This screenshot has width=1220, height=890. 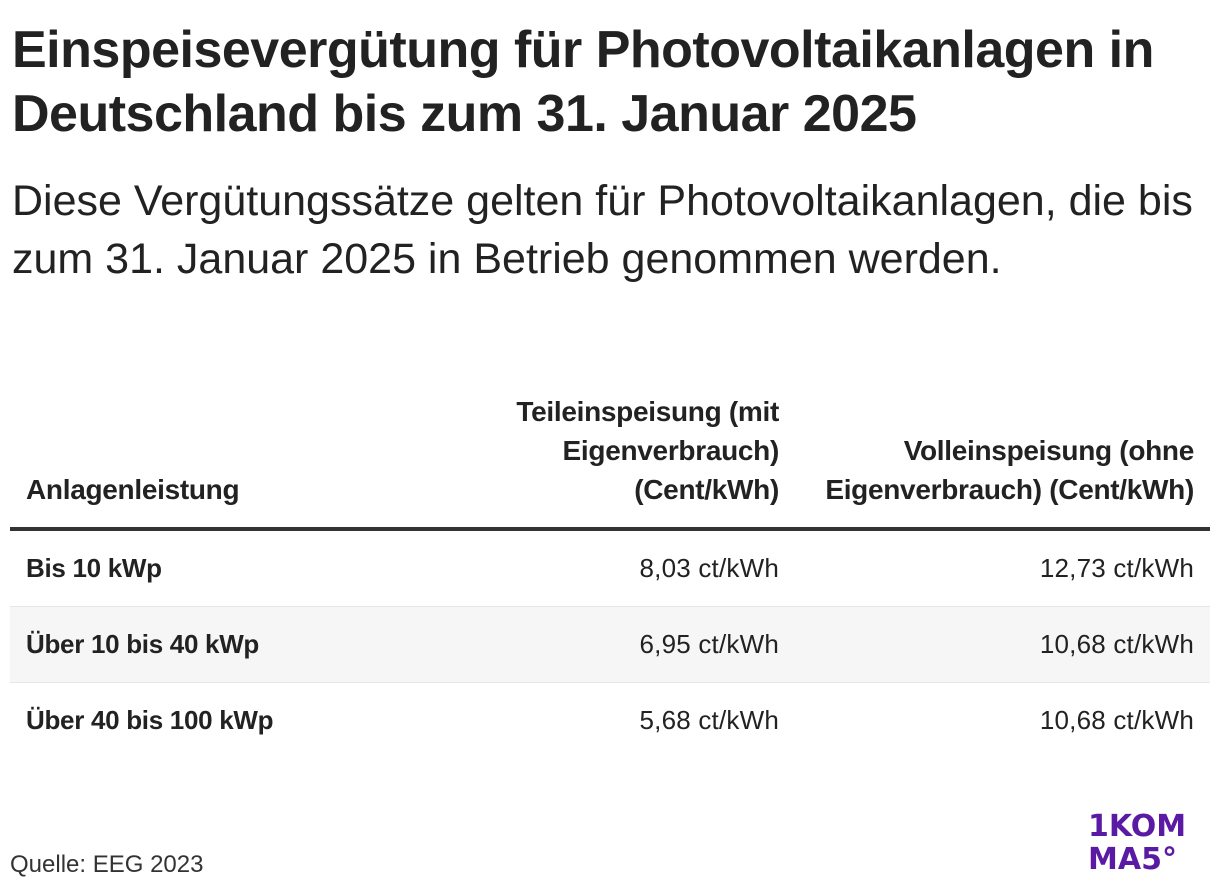 What do you see at coordinates (1137, 826) in the screenshot?
I see `logo-line-1: 1KOM` at bounding box center [1137, 826].